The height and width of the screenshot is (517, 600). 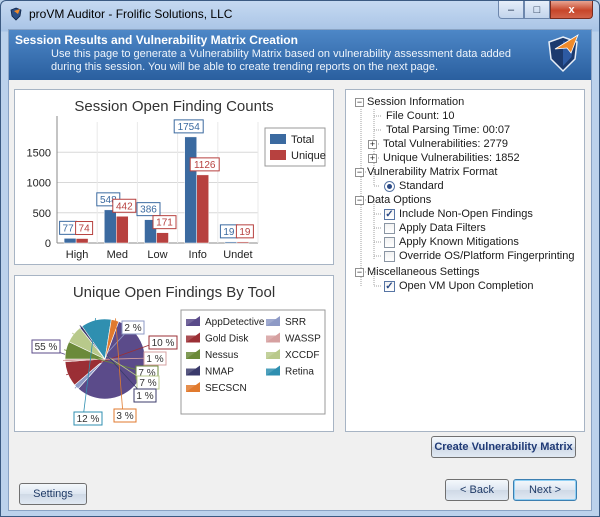 I want to click on data-label: 442, so click(x=124, y=206).